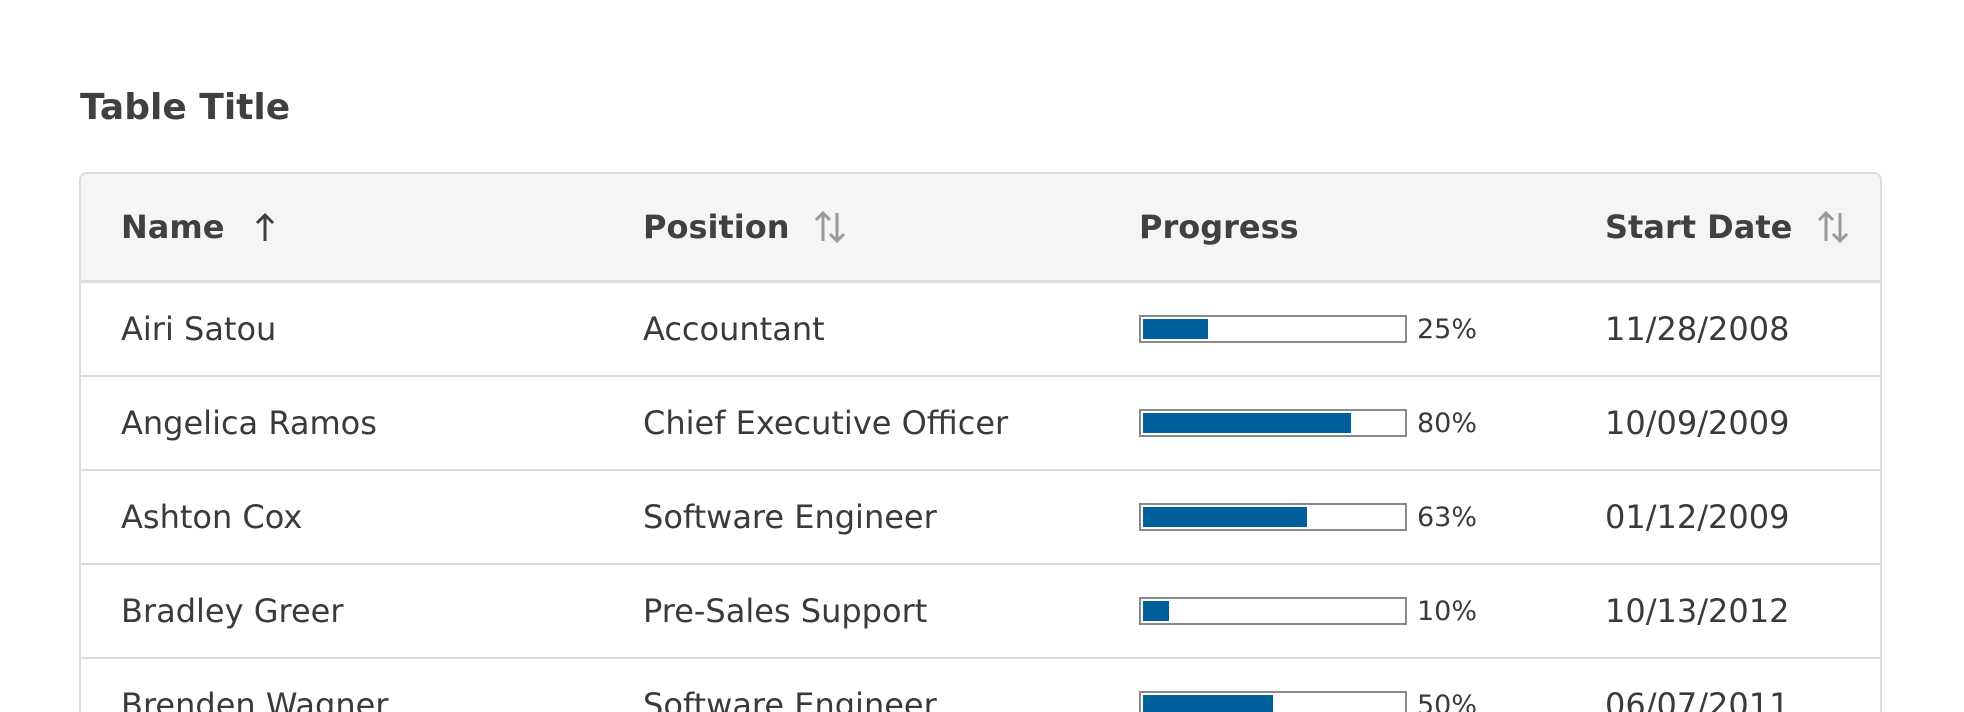  What do you see at coordinates (212, 517) in the screenshot?
I see `cell-name: Ashton Cox` at bounding box center [212, 517].